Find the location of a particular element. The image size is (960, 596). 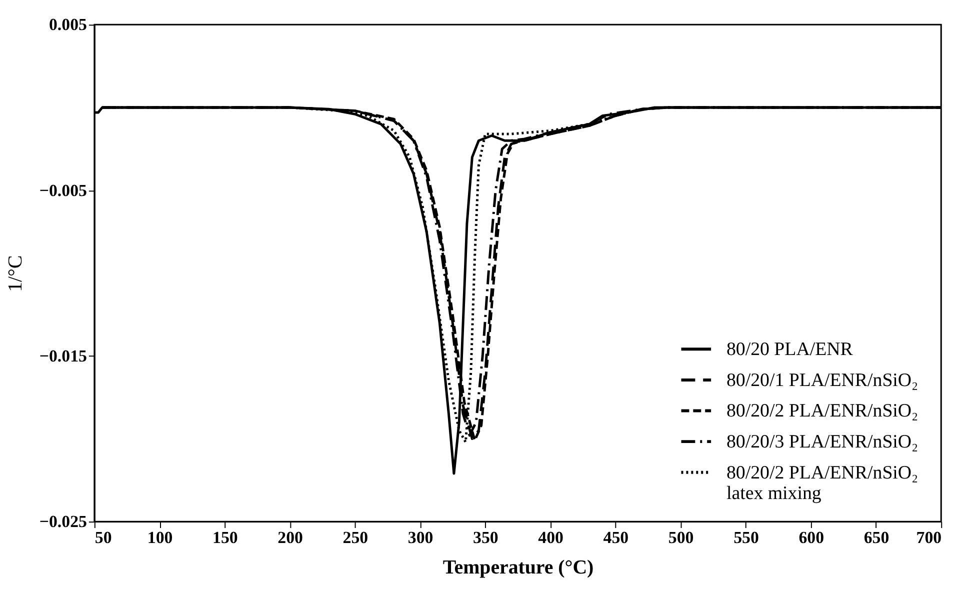

x-tick-label: 700 is located at coordinates (929, 537).